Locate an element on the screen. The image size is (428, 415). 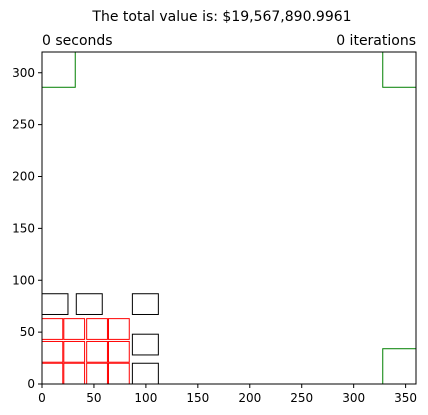
x-tick-label-0: 0 is located at coordinates (42, 398).